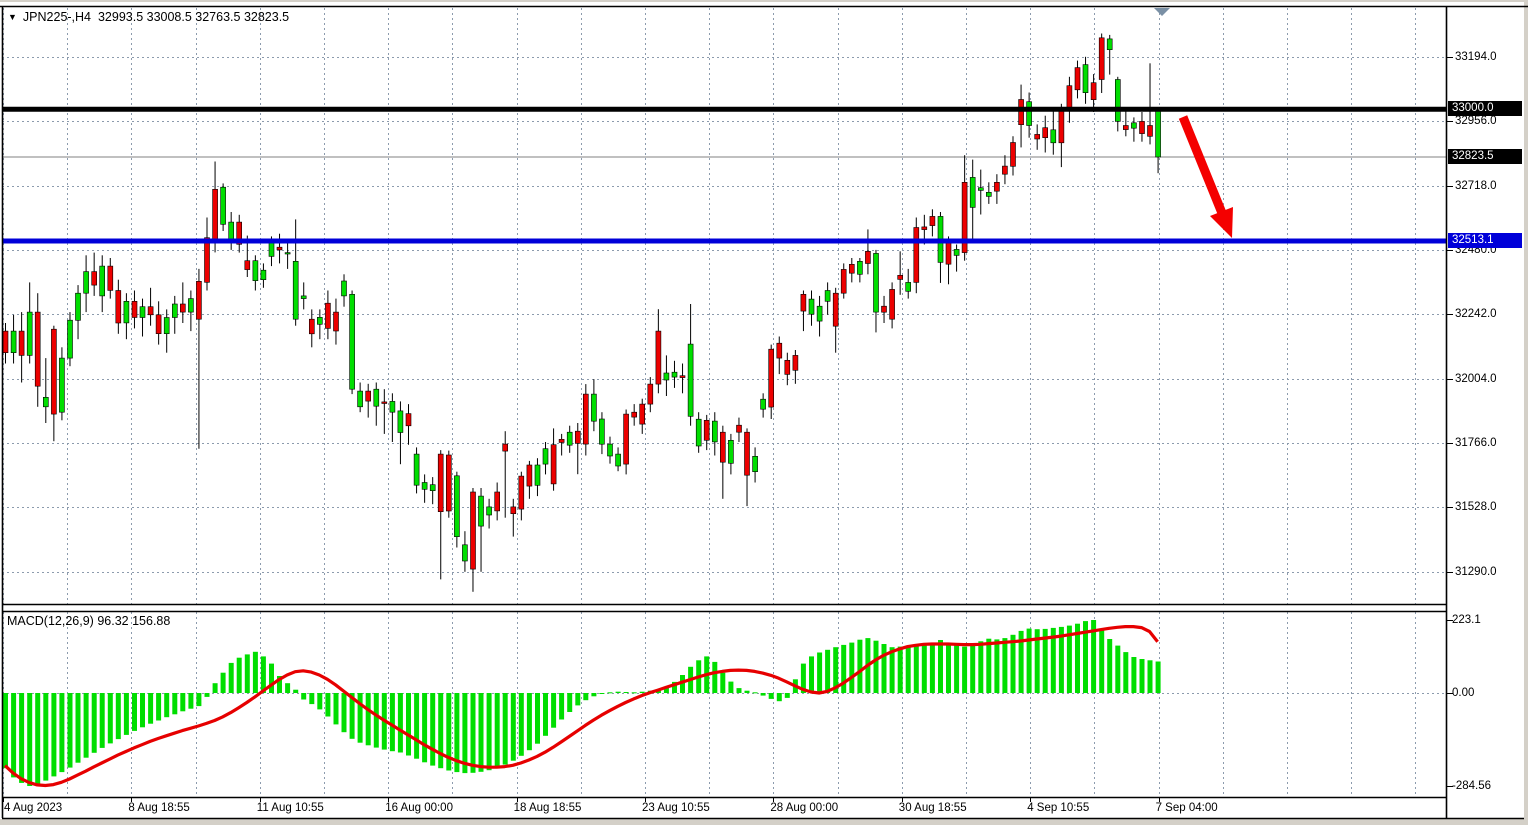 This screenshot has width=1528, height=825. I want to click on price-label-resistance: 33000.0, so click(1485, 108).